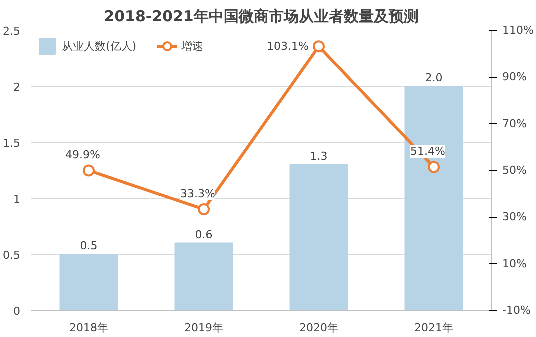 The height and width of the screenshot is (337, 536). I want to click on legend-label: 从业人数(亿人), so click(99, 46).